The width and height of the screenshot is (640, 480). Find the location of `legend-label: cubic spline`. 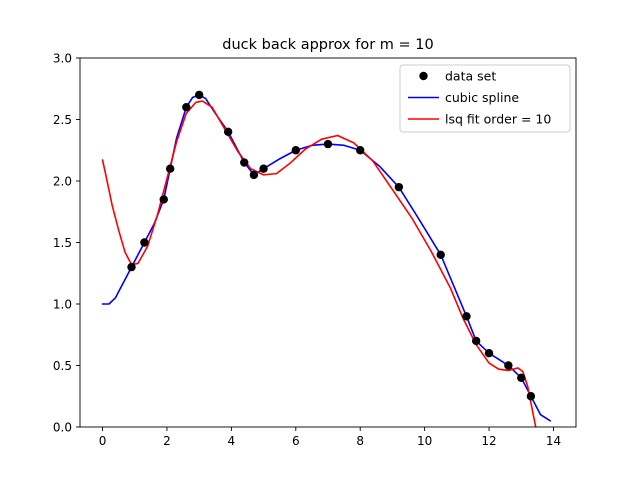

legend-label: cubic spline is located at coordinates (482, 97).